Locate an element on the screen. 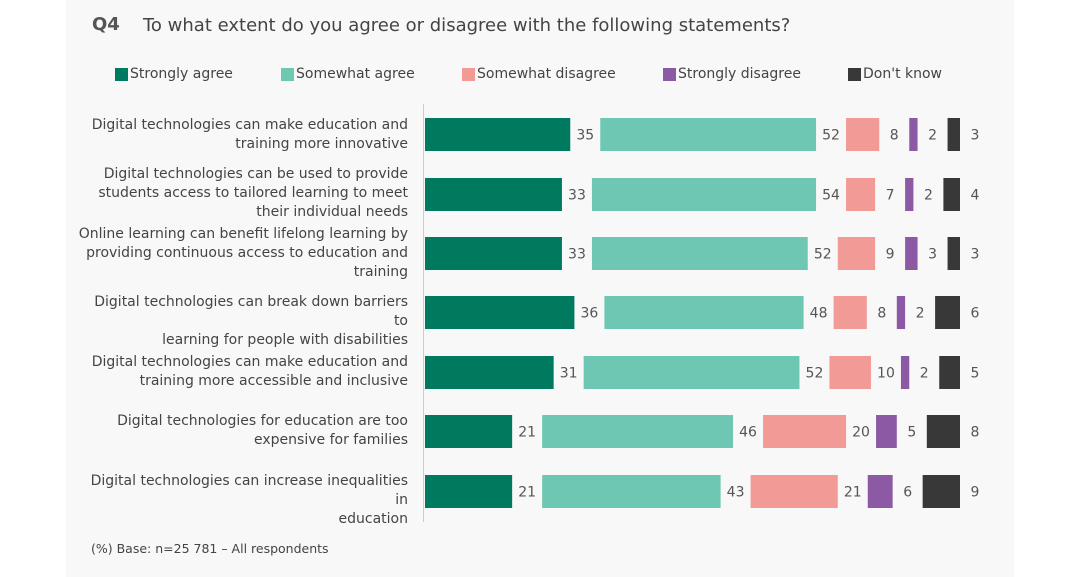 This screenshot has height=577, width=1080. legend-swatch-strongly-disagree is located at coordinates (669, 74).